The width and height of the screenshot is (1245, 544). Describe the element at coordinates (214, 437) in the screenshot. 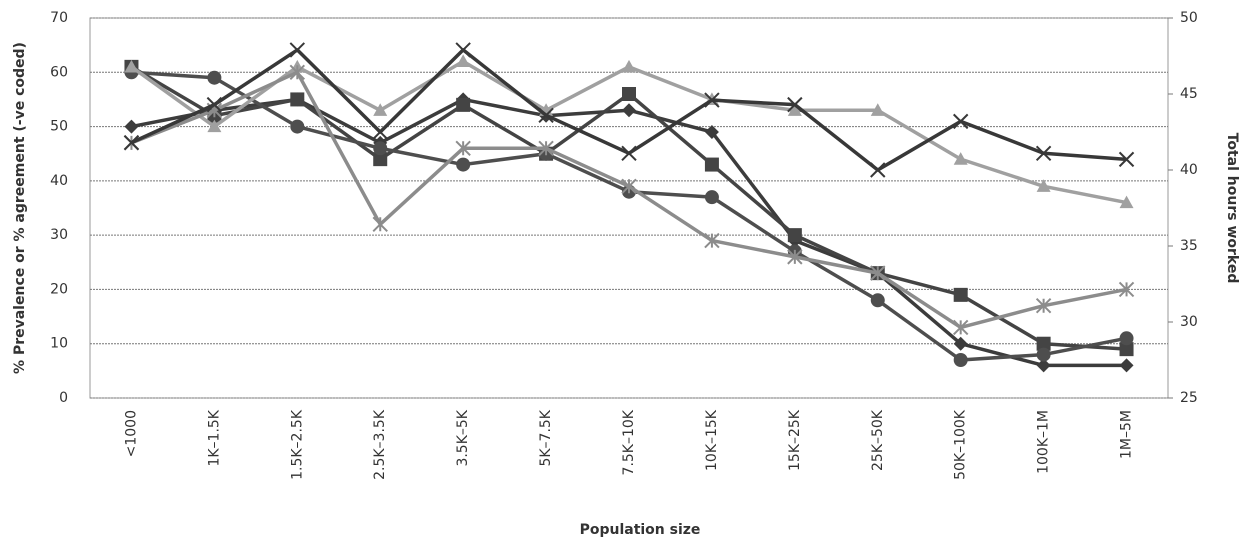

I see `x-tick-label: 1K–1.5K` at that location.